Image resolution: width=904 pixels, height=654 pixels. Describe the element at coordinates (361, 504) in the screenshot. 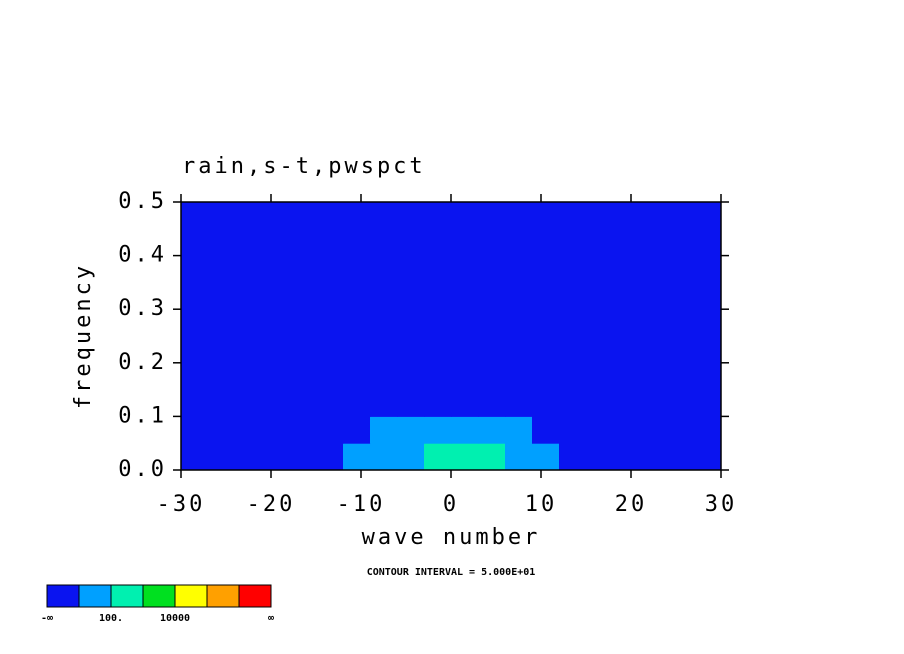

I see `x-tick-label: -10` at that location.